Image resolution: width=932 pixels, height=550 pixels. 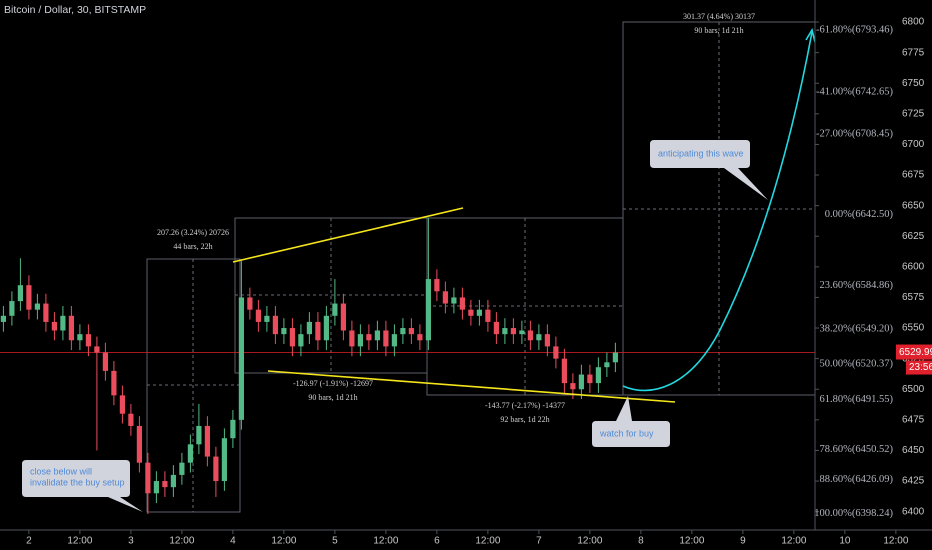 What do you see at coordinates (913, 205) in the screenshot?
I see `y-tick-label: 6650` at bounding box center [913, 205].